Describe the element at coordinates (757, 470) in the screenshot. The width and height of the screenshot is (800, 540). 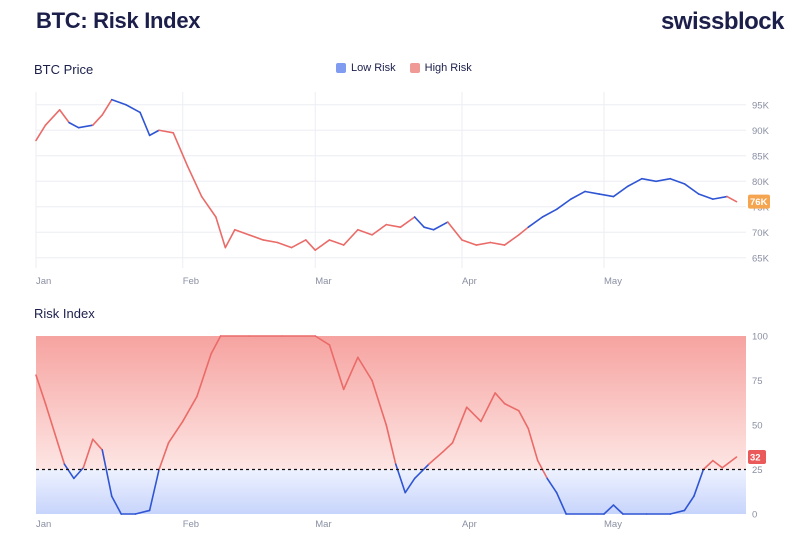
I see `risk-y-tick: 25` at that location.